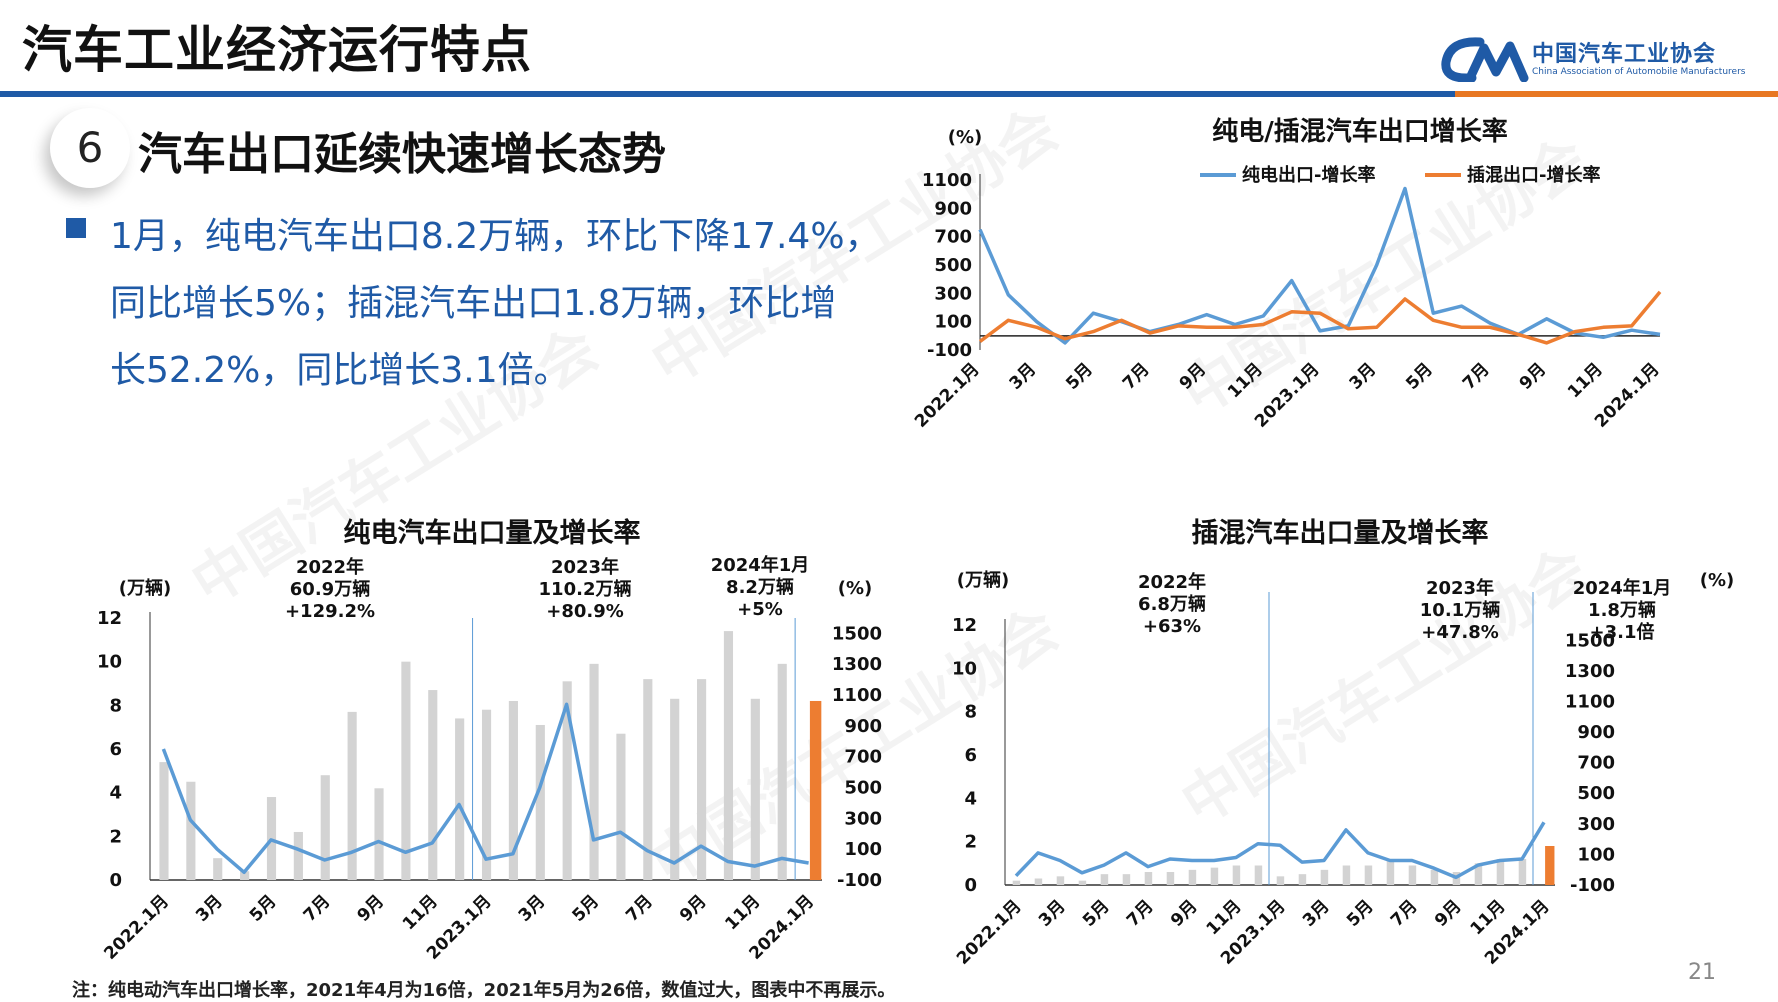  I want to click on bullet-square-icon, so click(76, 228).